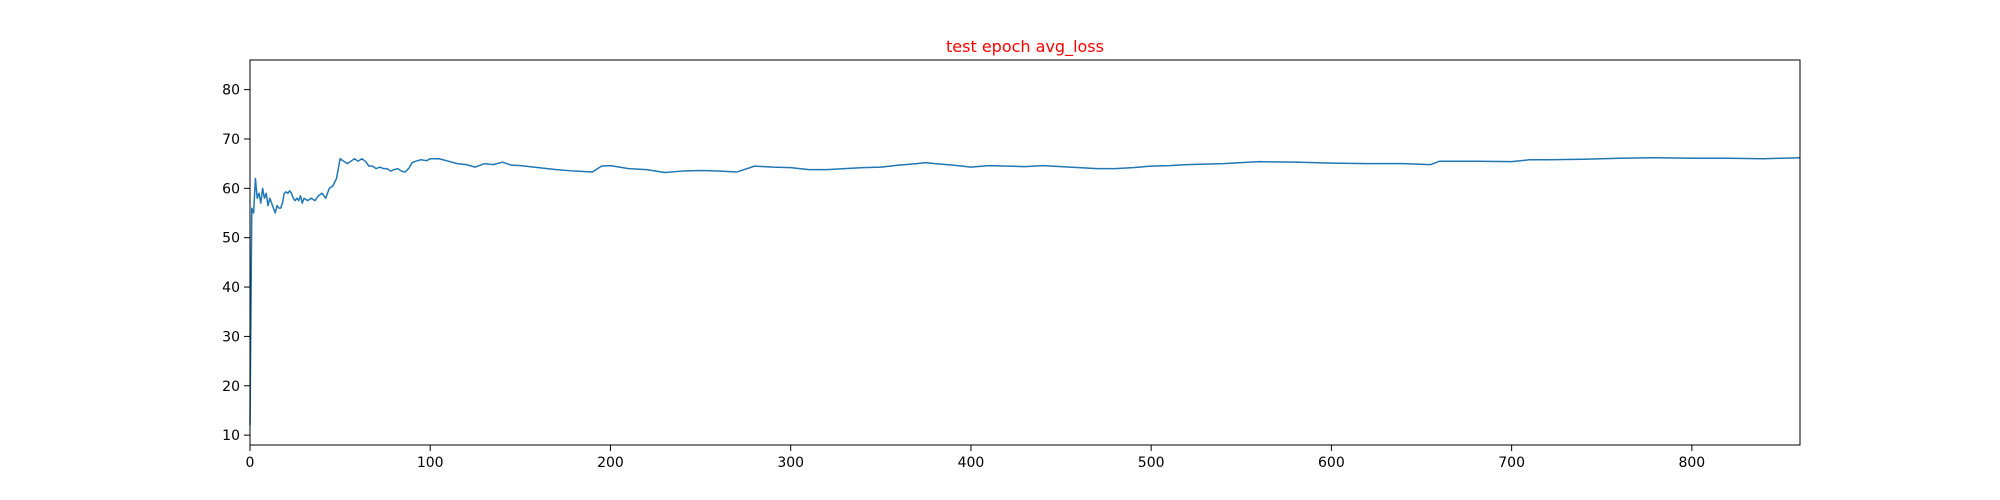 Image resolution: width=2000 pixels, height=500 pixels. I want to click on x-tick-label: 300, so click(790, 463).